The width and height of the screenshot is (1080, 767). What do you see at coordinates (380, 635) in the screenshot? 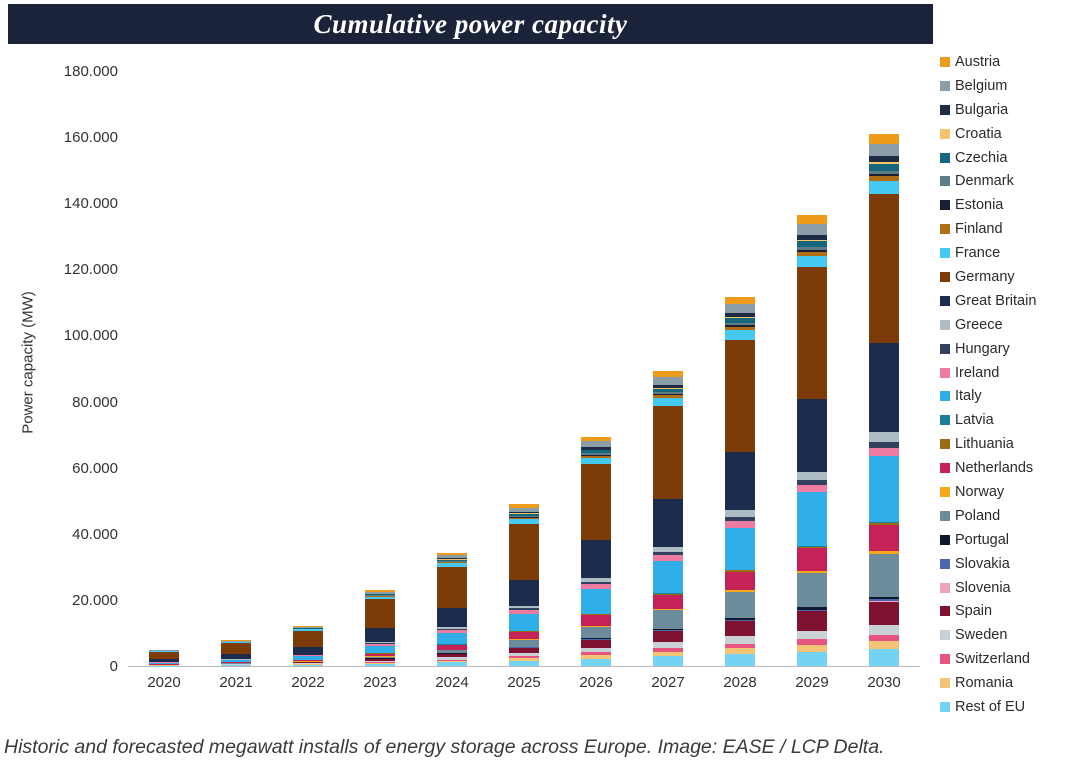
I see `bar-segment-great-britain` at bounding box center [380, 635].